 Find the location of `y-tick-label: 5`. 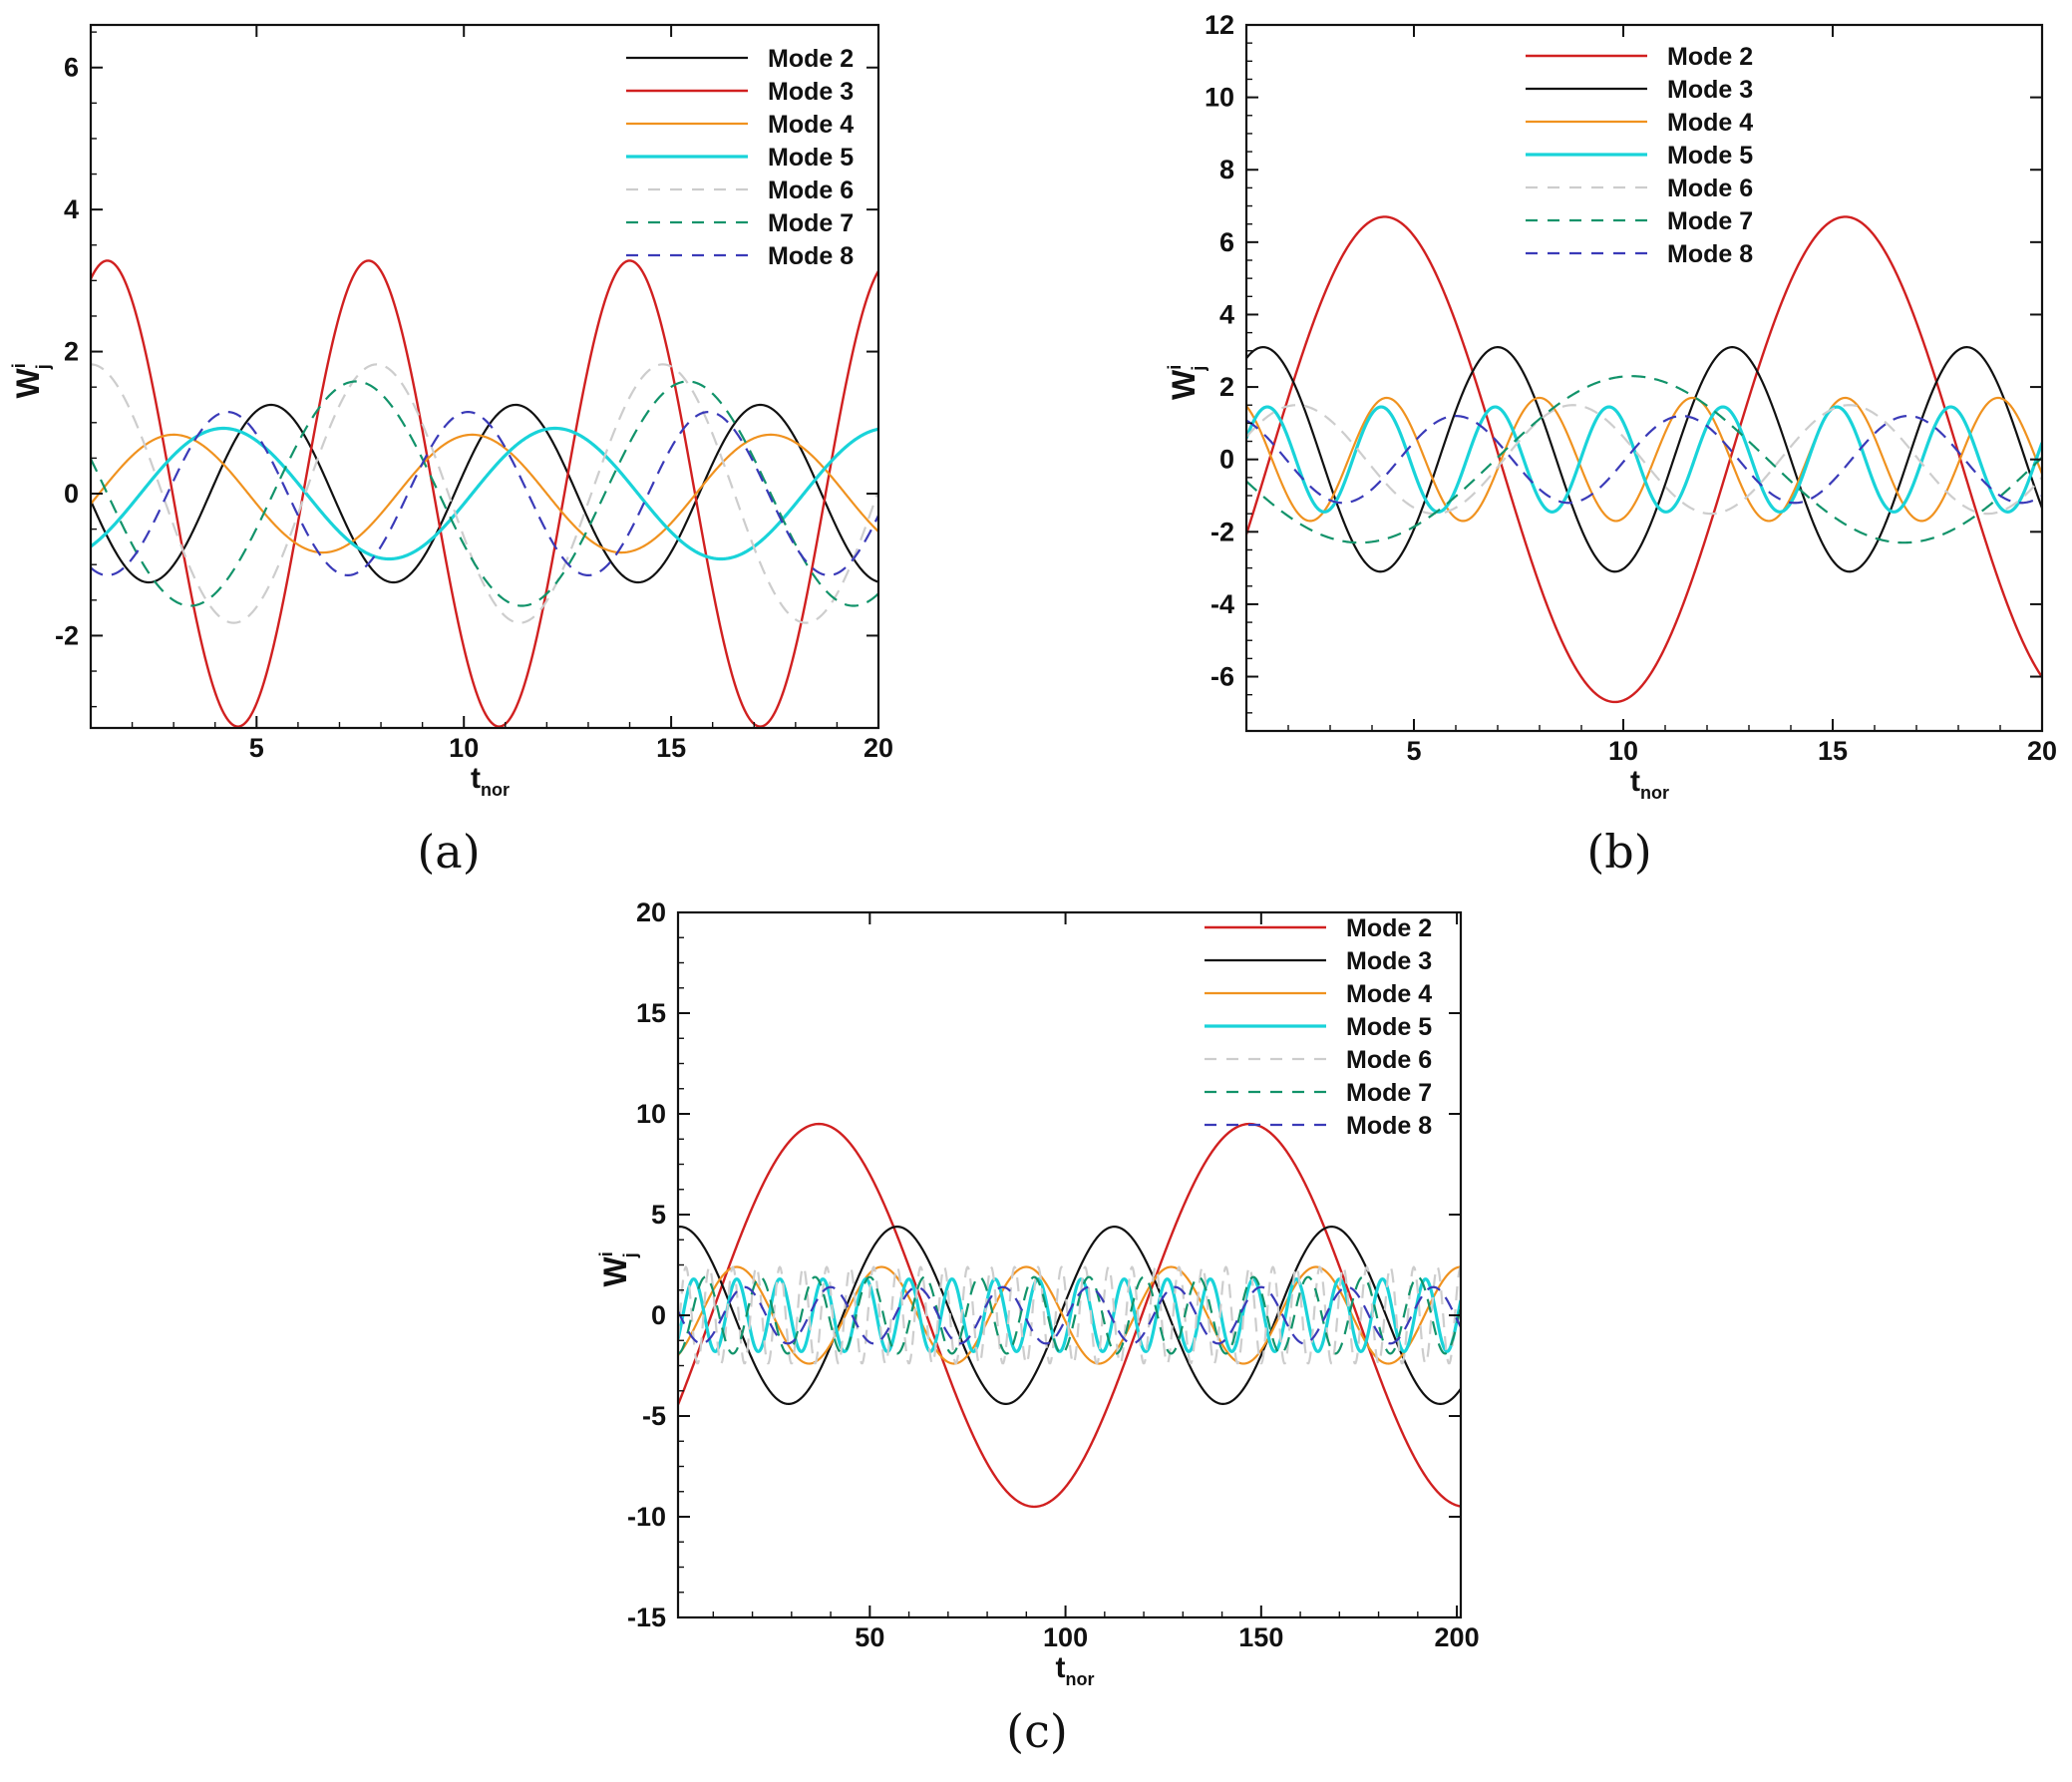

y-tick-label: 5 is located at coordinates (658, 1215).